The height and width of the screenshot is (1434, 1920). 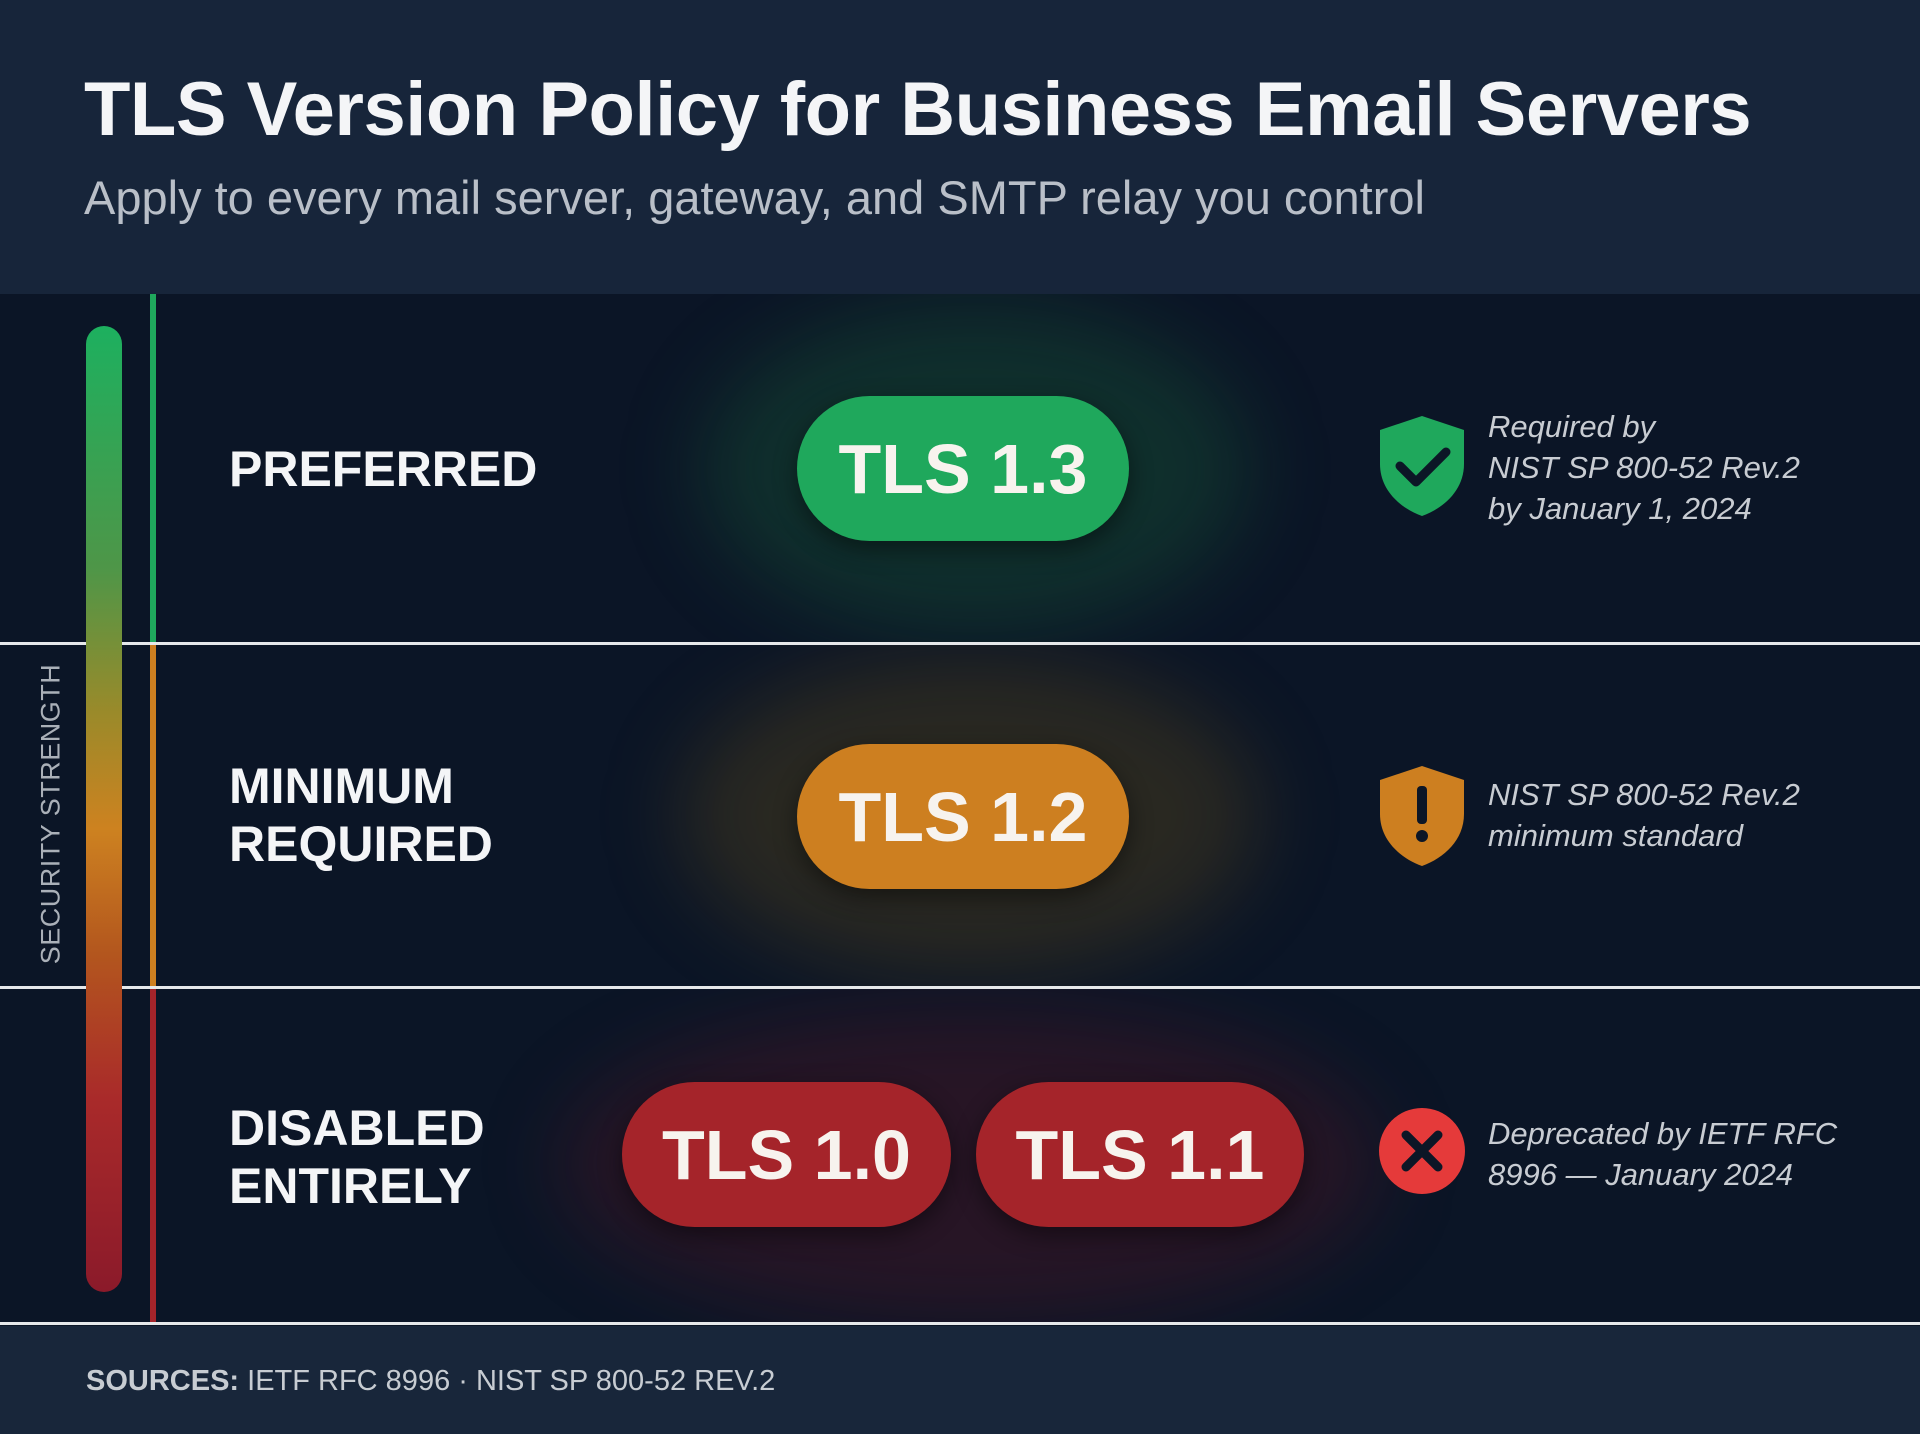 I want to click on row-label: DISABLED ENTIRELY, so click(x=357, y=1157).